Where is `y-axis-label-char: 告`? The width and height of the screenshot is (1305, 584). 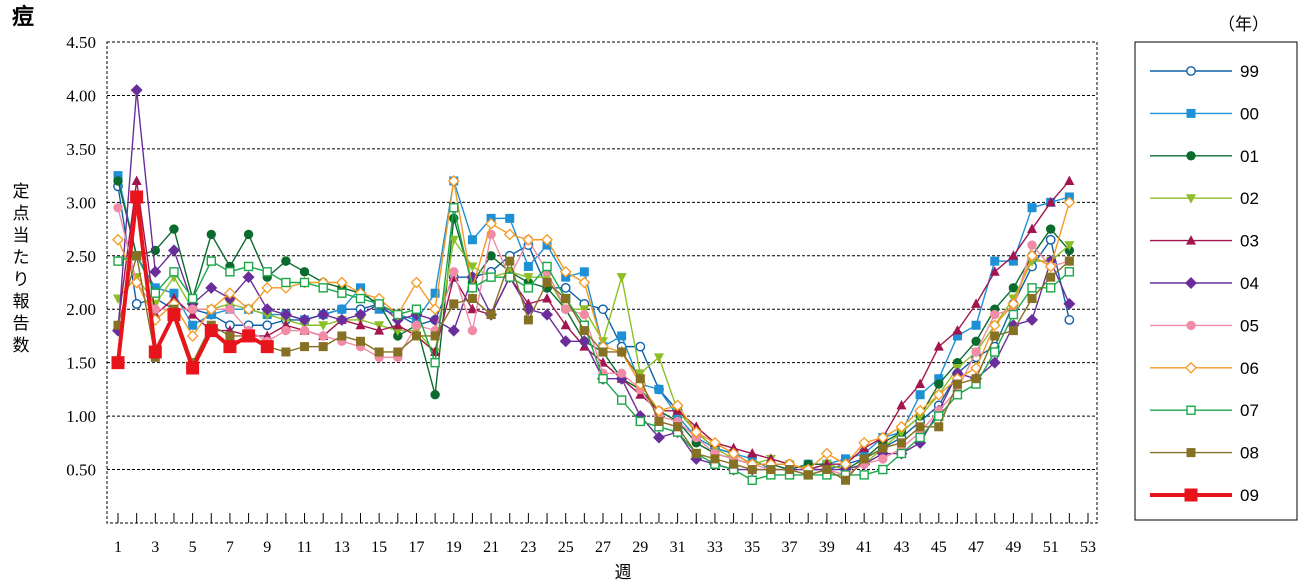 y-axis-label-char: 告 is located at coordinates (21, 324).